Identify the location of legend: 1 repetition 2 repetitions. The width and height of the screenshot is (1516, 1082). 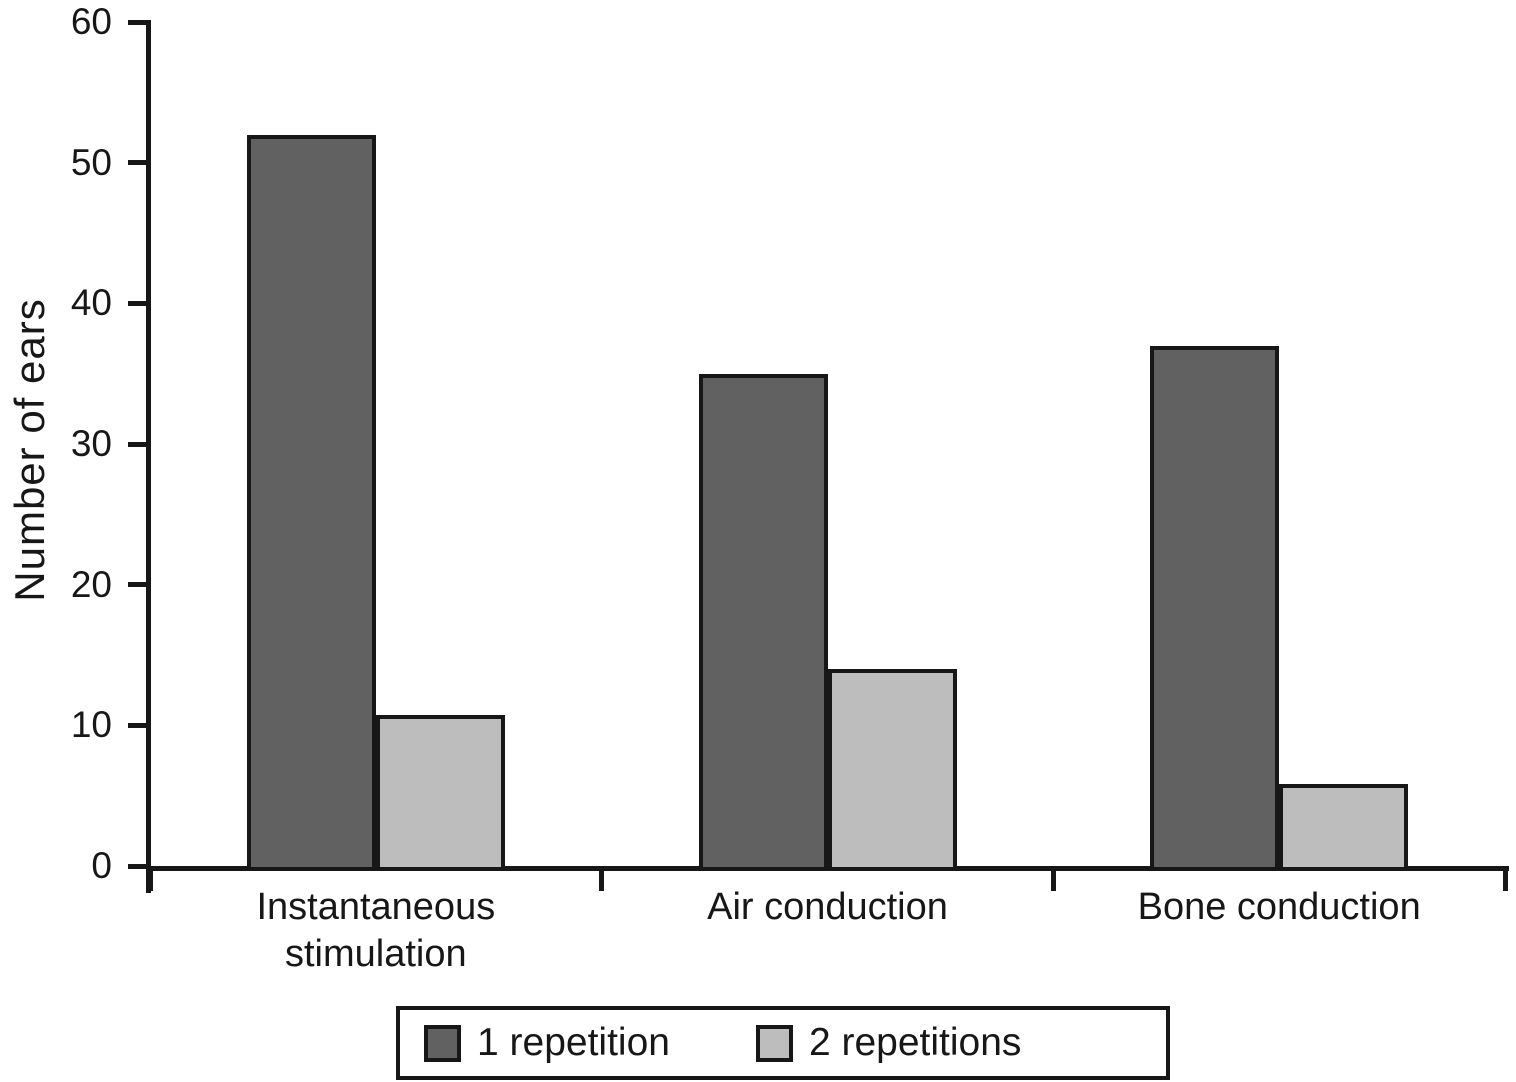
(783, 1043).